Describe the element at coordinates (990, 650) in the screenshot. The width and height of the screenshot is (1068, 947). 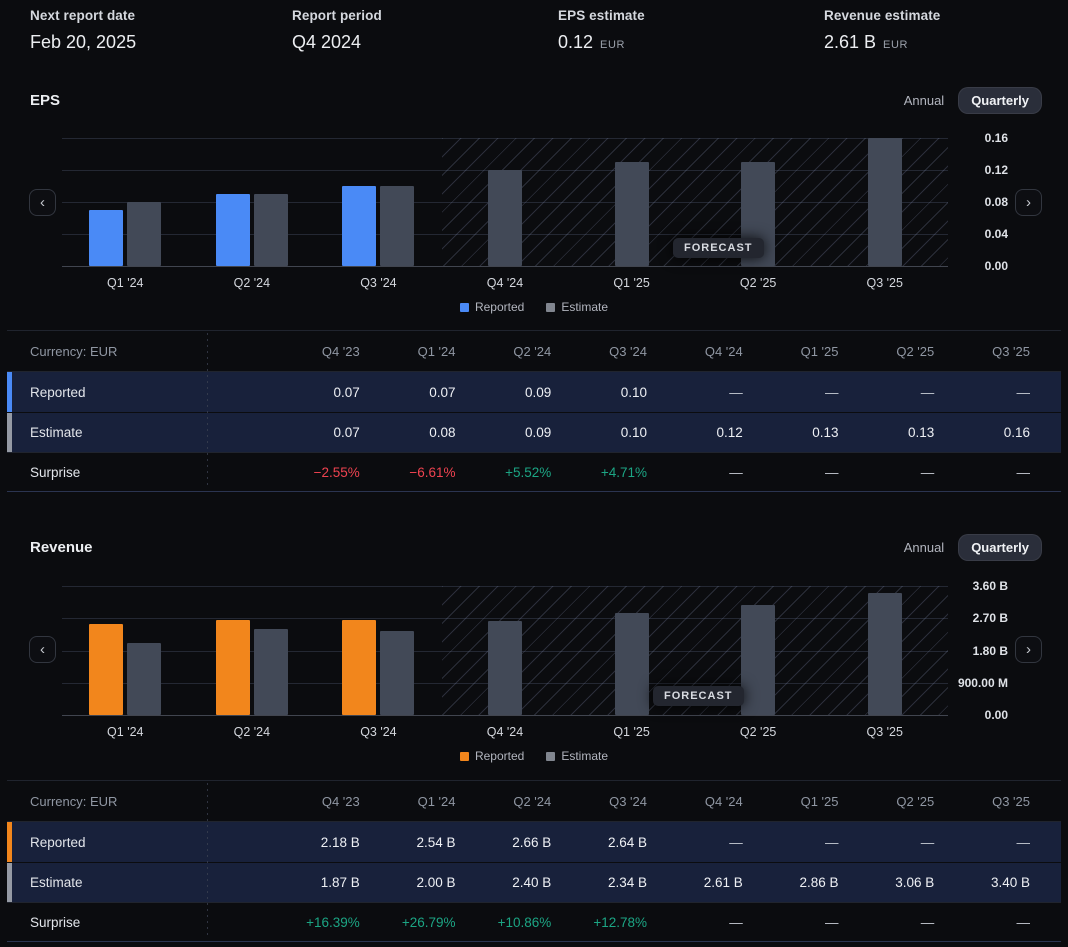
I see `y-axis-tick-label: 1.80 B` at that location.